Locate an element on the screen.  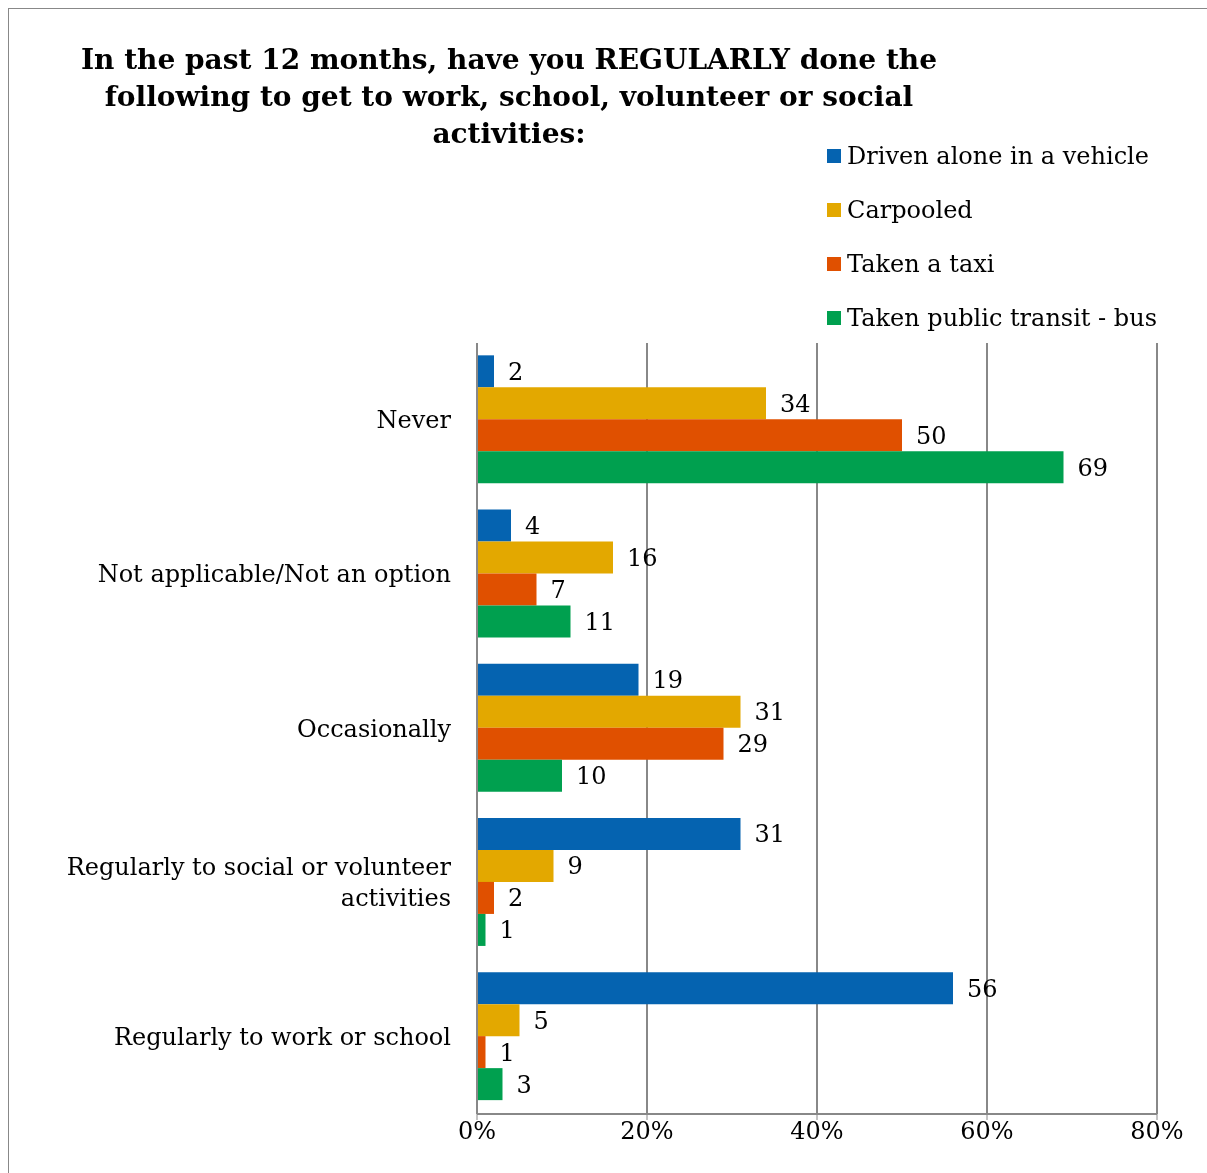
data-label: 34 is located at coordinates (795, 403).